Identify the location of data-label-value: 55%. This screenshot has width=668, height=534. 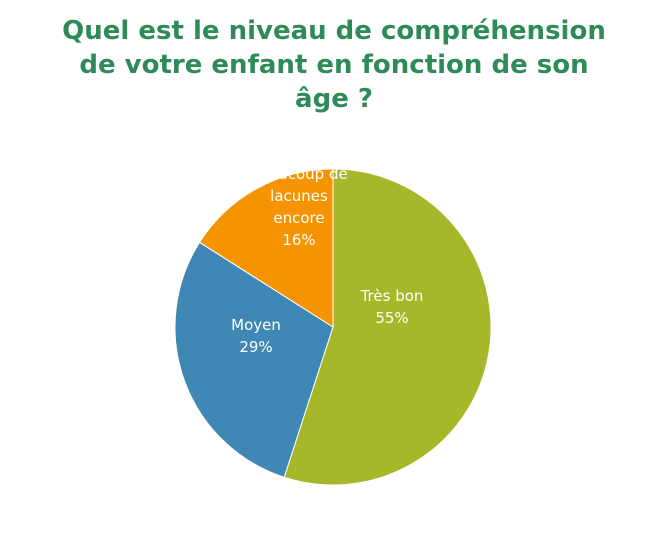
(391, 318).